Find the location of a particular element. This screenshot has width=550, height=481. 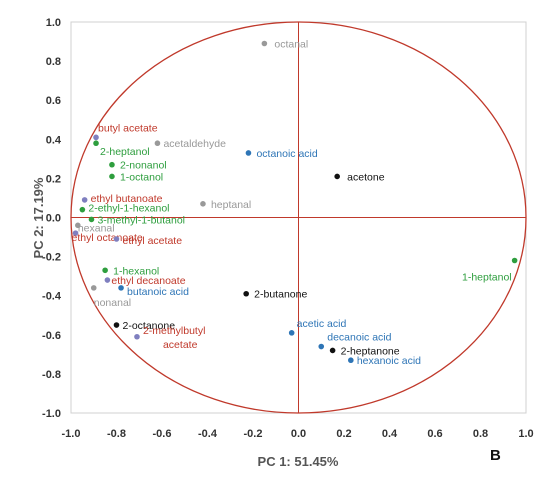

y-tick-label: -0.8 is located at coordinates (51, 375).